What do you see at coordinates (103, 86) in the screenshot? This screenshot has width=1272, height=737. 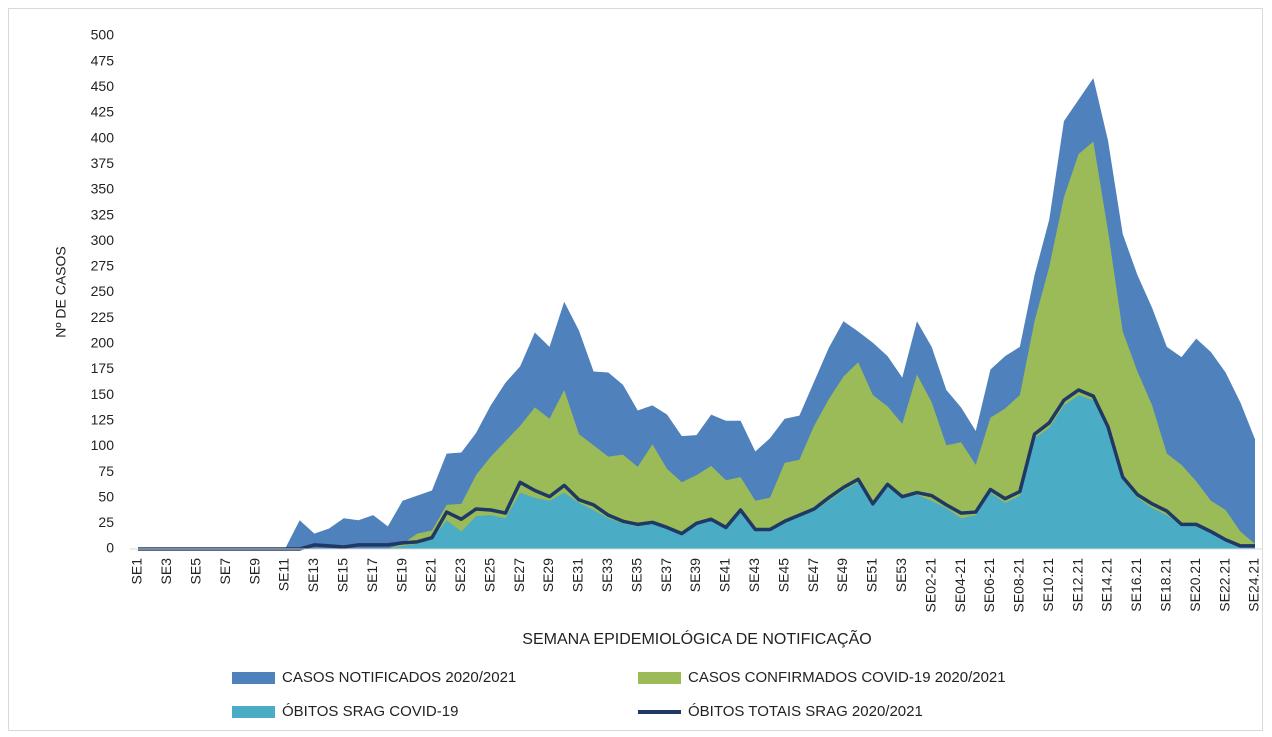 I see `y-tick-label: 450` at bounding box center [103, 86].